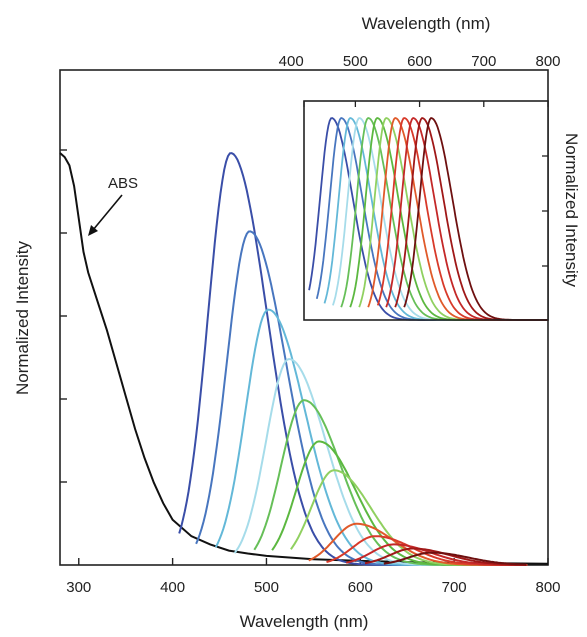  I want to click on main-x-tick-label: 700, so click(454, 587).